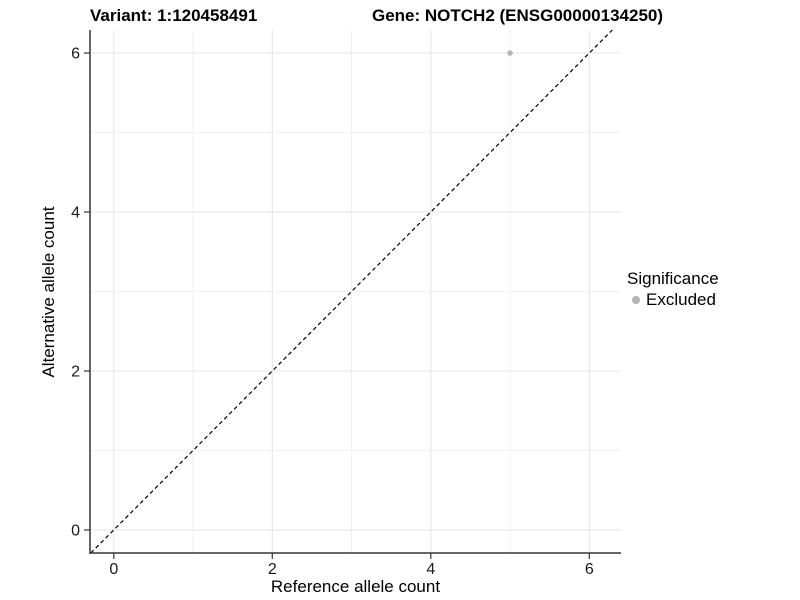 This screenshot has height=600, width=800. Describe the element at coordinates (673, 278) in the screenshot. I see `legend-title: Significance` at that location.